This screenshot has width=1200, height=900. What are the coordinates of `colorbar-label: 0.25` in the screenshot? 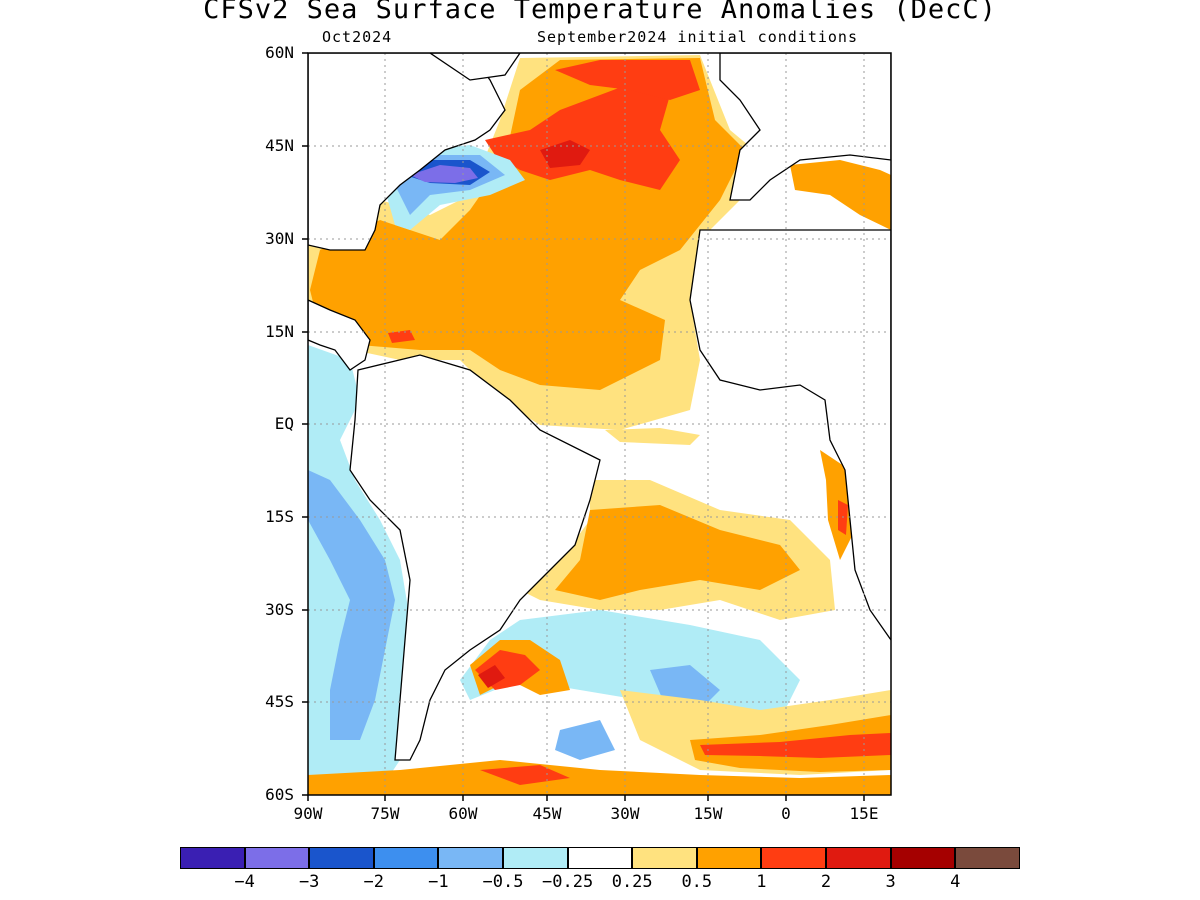 It's located at (632, 882).